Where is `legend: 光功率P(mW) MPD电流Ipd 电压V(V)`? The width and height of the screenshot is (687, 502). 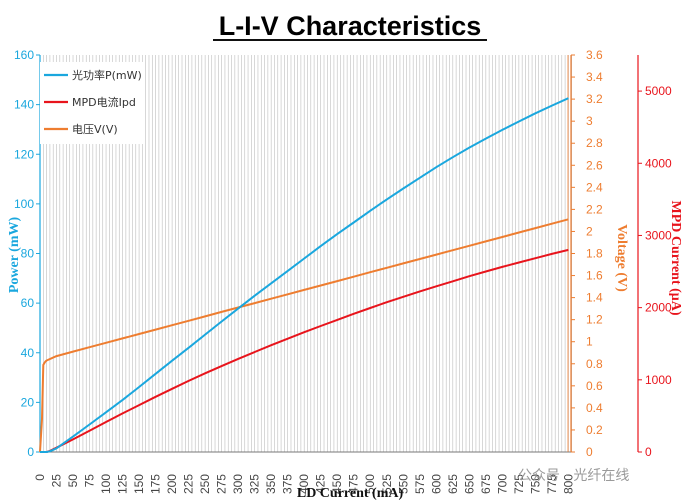 legend: 光功率P(mW) MPD电流Ipd 电压V(V) is located at coordinates (92, 103).